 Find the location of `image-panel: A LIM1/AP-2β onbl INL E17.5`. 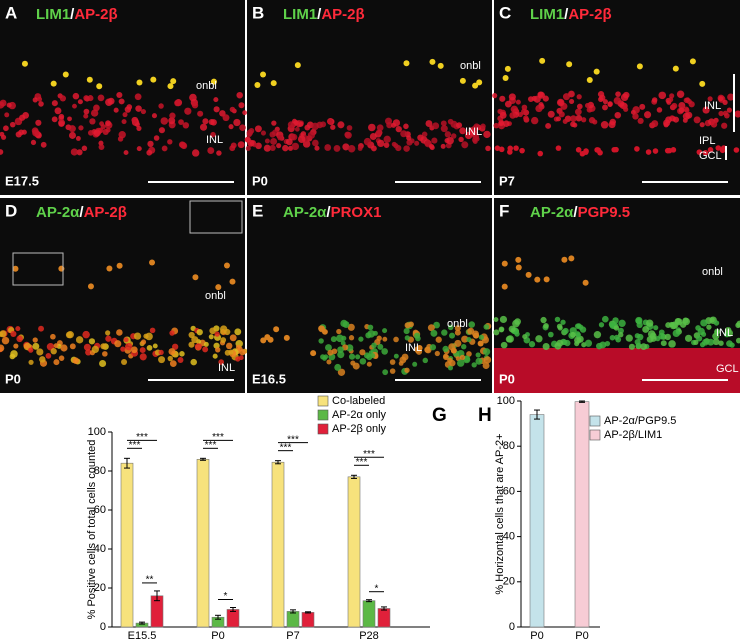

image-panel: A LIM1/AP-2β onbl INL E17.5 is located at coordinates (124, 97).